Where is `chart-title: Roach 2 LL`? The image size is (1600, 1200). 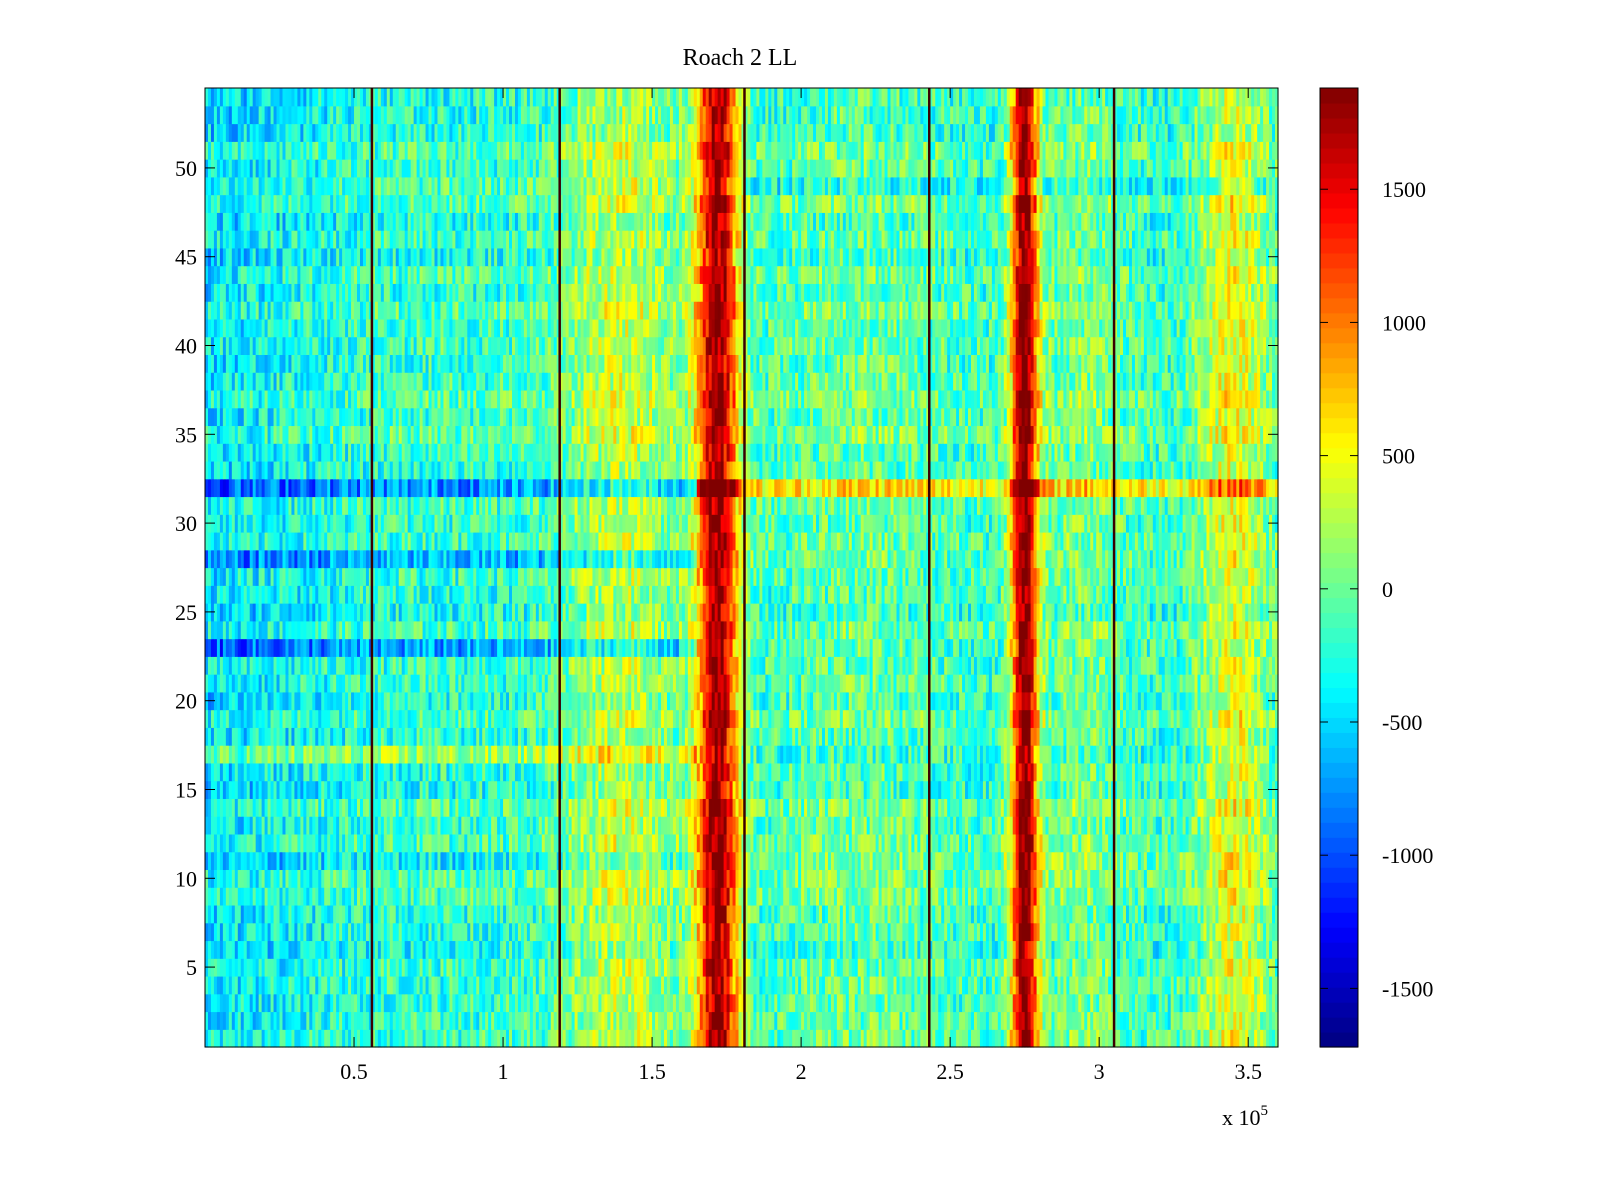 chart-title: Roach 2 LL is located at coordinates (740, 58).